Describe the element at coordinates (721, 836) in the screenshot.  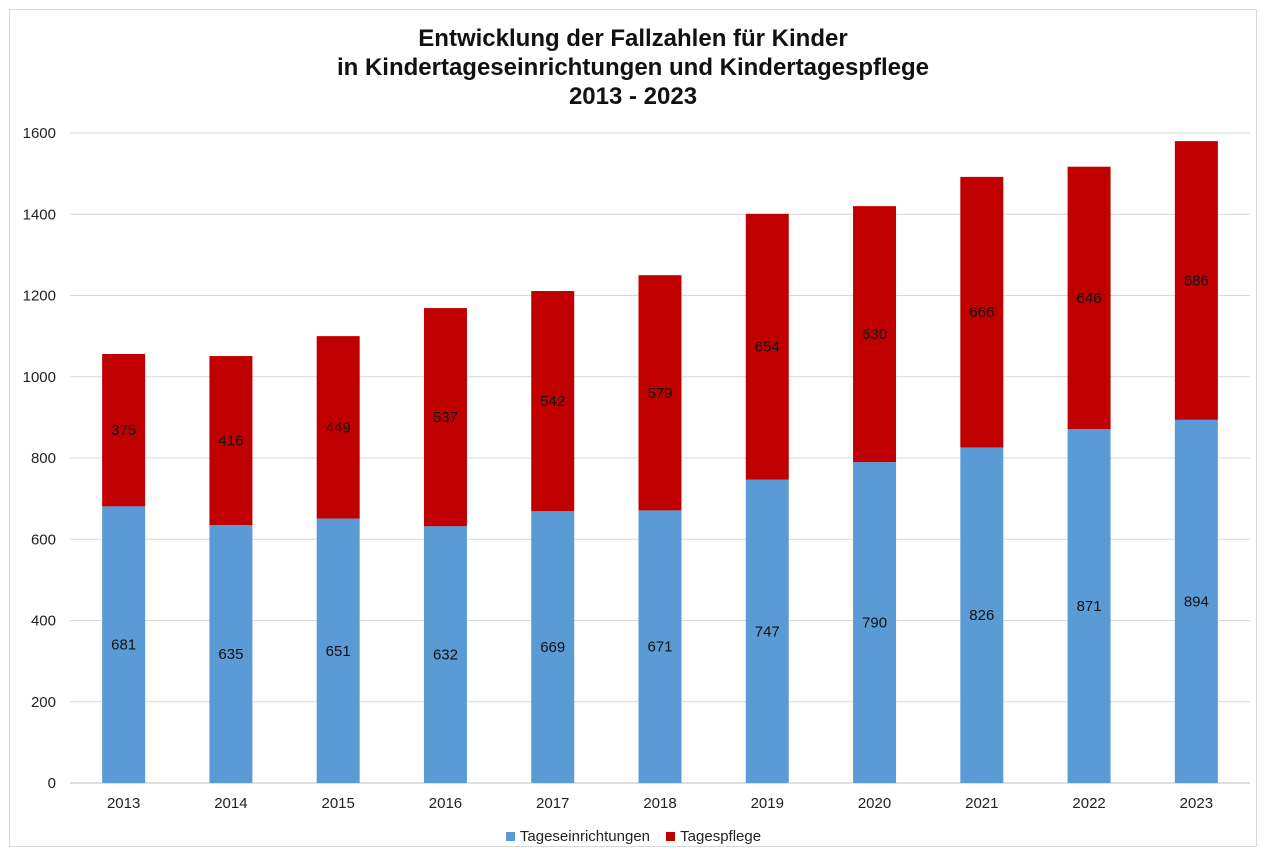
I see `legend-label-tagespflege: Tagespflege` at that location.